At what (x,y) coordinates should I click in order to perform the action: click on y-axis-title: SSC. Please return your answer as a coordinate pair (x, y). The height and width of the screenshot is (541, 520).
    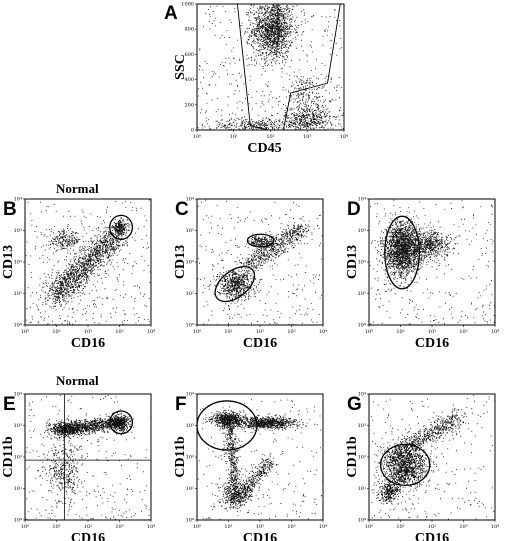
    Looking at the image, I should click on (180, 67).